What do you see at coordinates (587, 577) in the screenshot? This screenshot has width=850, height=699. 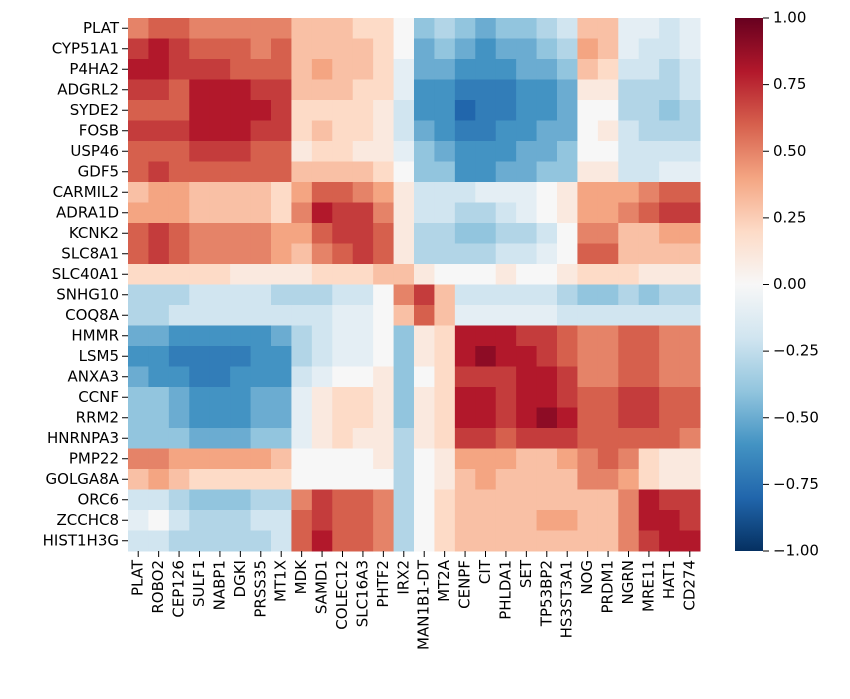 I see `x-tick-label: NOG` at bounding box center [587, 577].